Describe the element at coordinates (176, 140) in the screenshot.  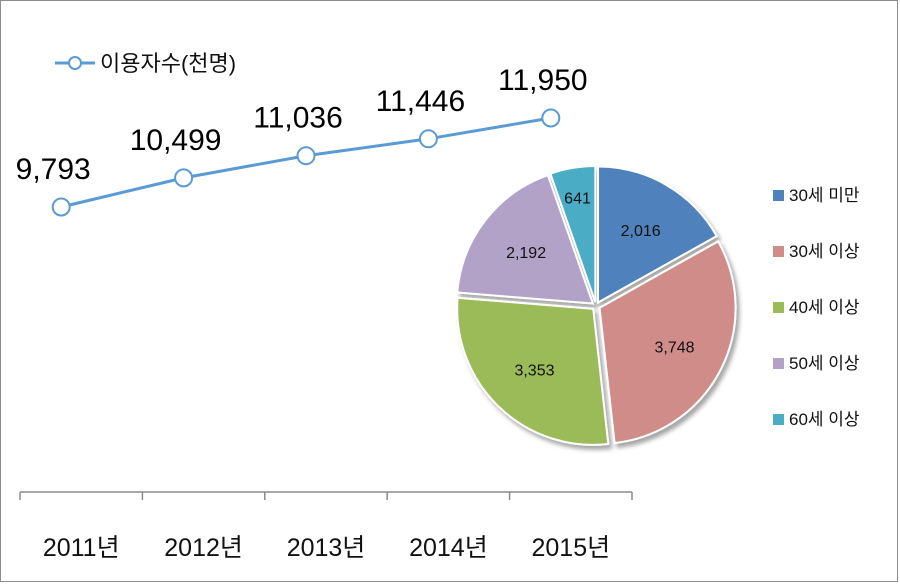
I see `line-data-label: 10,499` at that location.